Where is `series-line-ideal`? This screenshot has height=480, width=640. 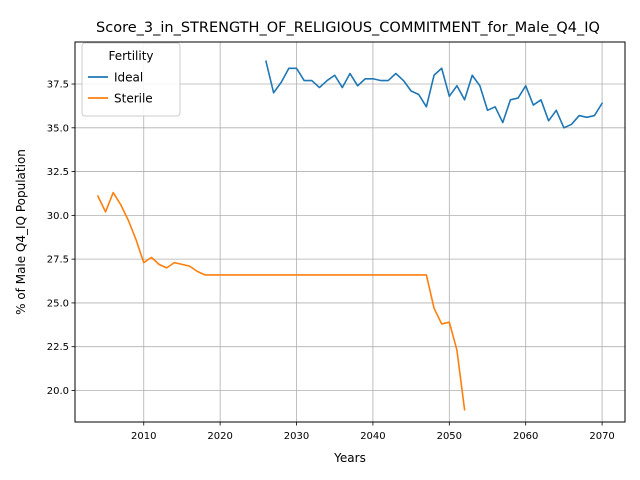
series-line-ideal is located at coordinates (434, 94).